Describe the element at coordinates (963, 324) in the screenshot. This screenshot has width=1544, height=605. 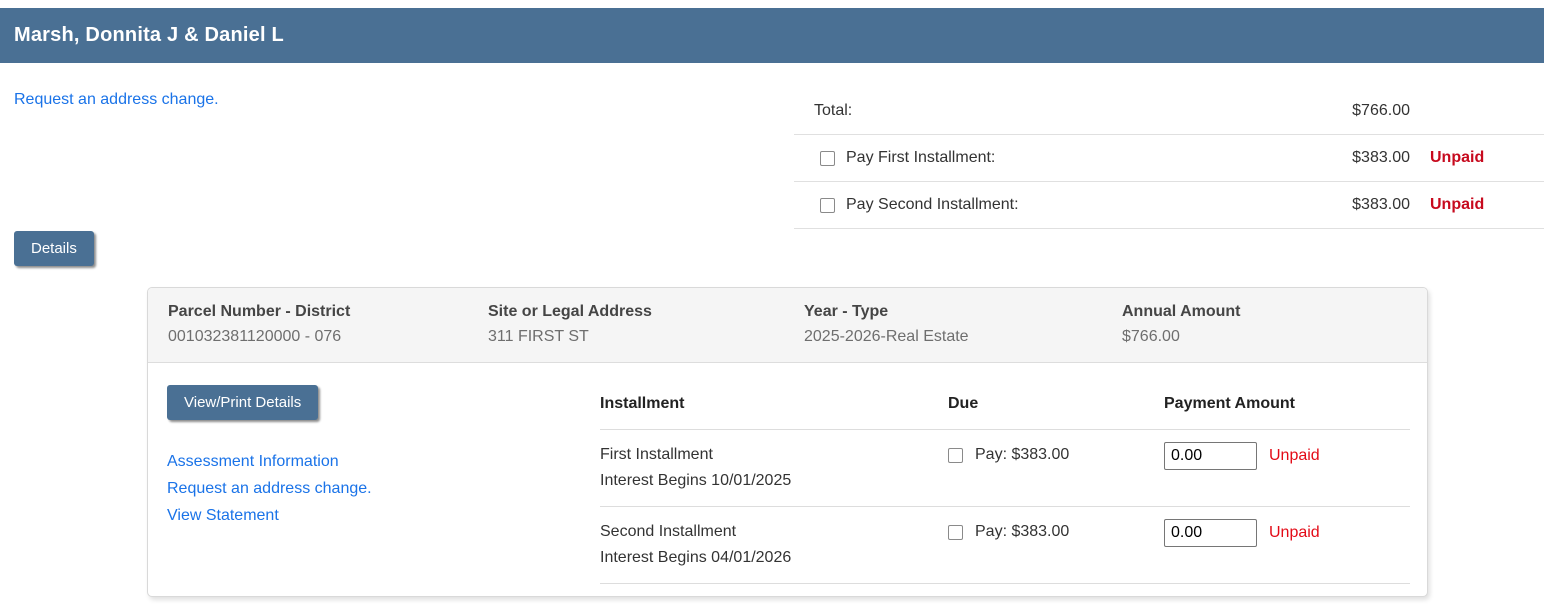
I see `year-type-col: Year - Type 2025-2026-Real Estate` at that location.